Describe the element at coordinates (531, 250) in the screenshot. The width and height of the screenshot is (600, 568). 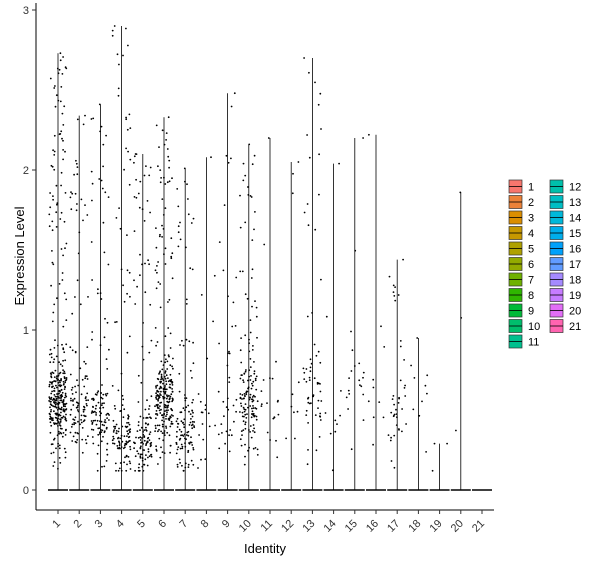
I see `legend-label: 5` at that location.